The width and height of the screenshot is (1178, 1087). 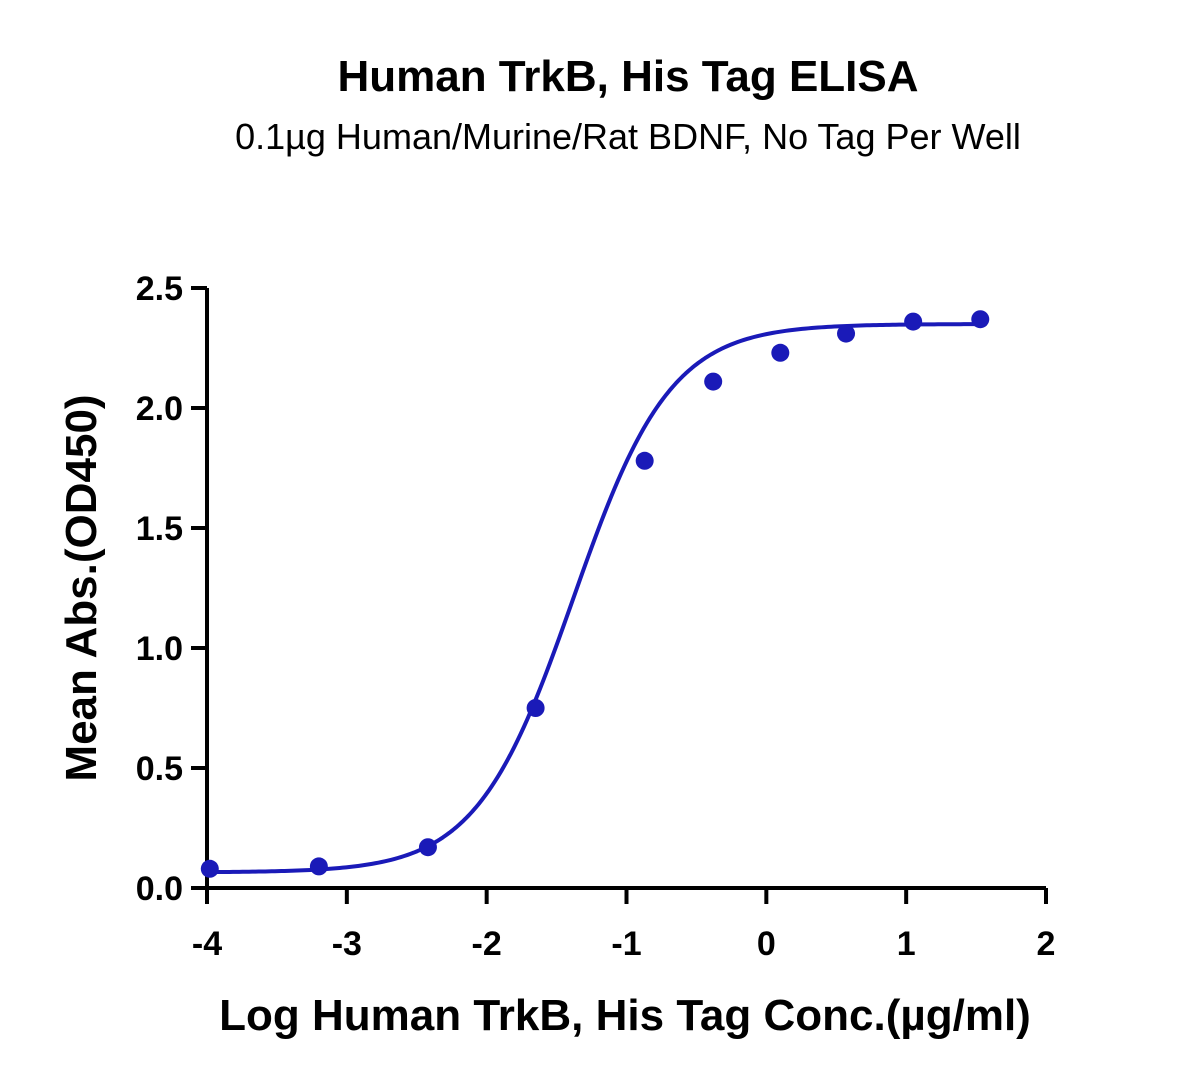 I want to click on x-tick-label: -2, so click(x=487, y=944).